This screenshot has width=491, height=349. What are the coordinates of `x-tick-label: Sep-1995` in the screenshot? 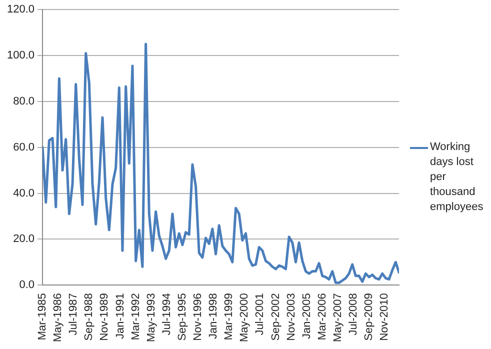 It's located at (182, 317).